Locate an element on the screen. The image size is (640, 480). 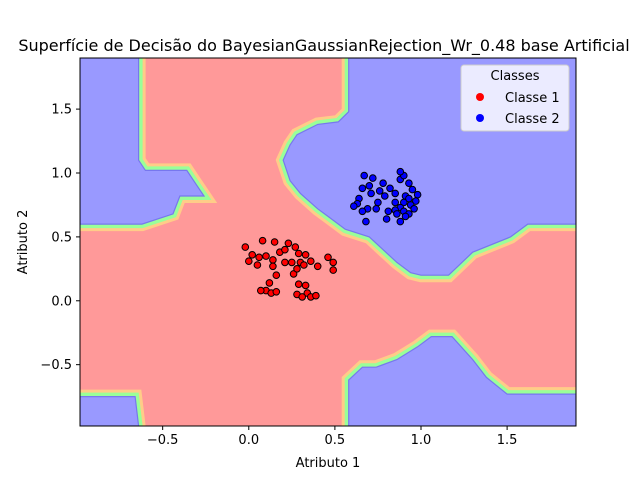
y-tick-label: 0.5 is located at coordinates (61, 237).